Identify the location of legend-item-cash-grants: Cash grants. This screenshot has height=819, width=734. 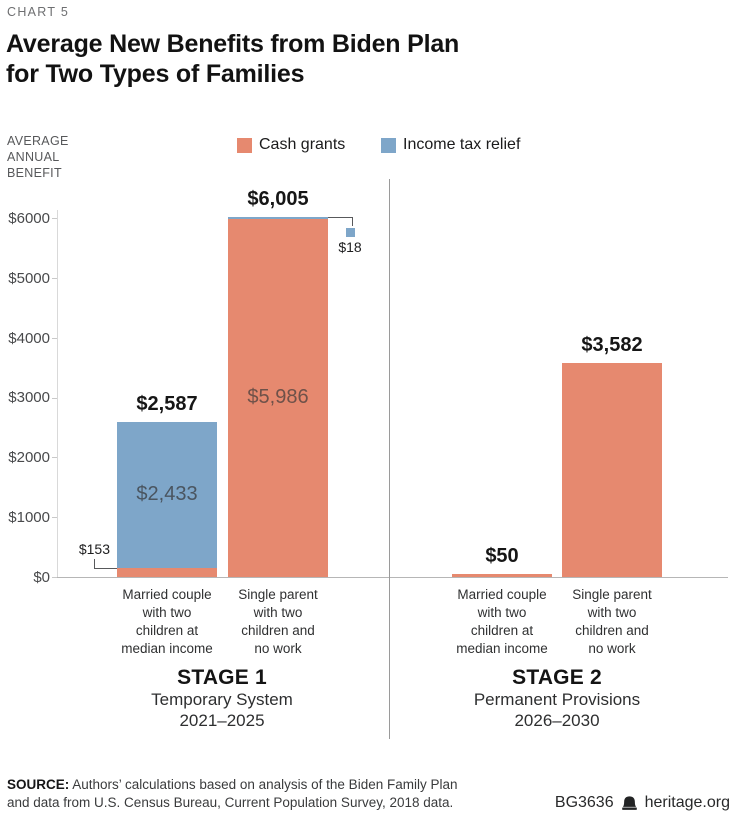
(291, 145).